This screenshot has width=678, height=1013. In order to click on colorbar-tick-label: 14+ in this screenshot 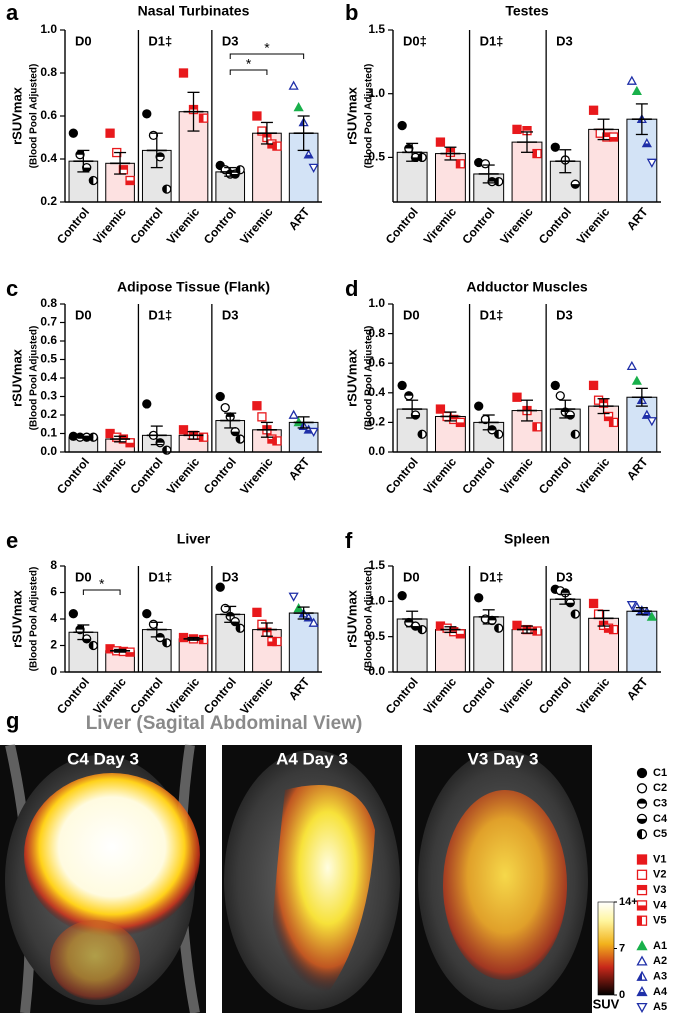, I will do `click(628, 902)`.